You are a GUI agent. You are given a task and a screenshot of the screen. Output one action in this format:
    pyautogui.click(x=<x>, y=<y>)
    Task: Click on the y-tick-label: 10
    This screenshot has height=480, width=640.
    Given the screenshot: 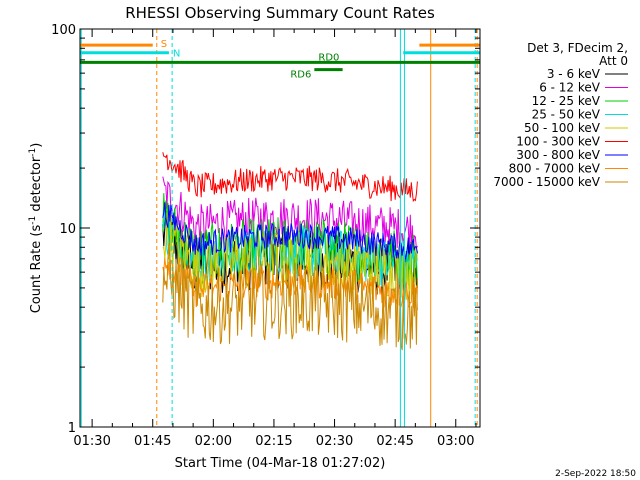 What is the action you would take?
    pyautogui.click(x=67, y=229)
    